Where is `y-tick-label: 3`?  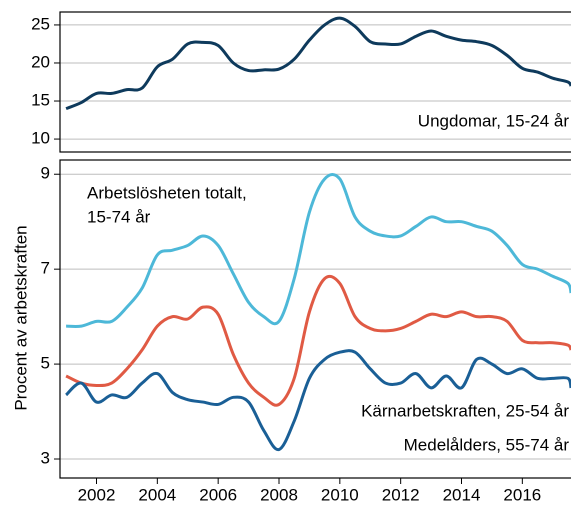 y-tick-label: 3 is located at coordinates (45, 457).